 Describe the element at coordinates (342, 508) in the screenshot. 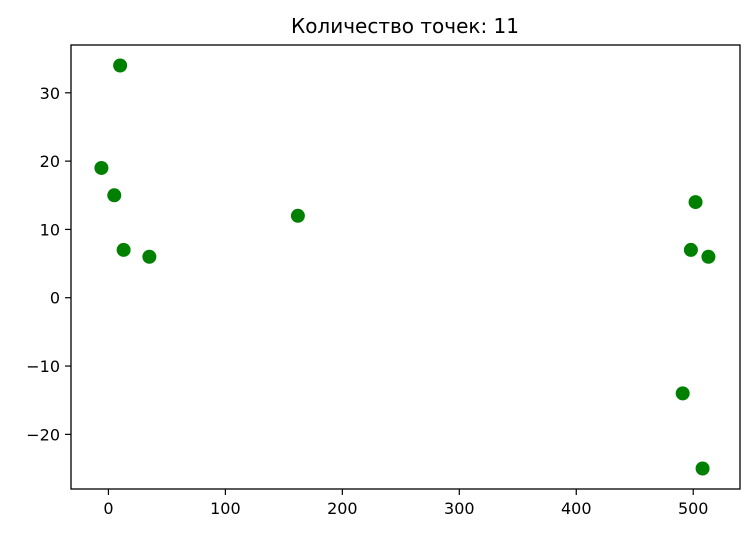

I see `x-tick-label-200: 200` at that location.